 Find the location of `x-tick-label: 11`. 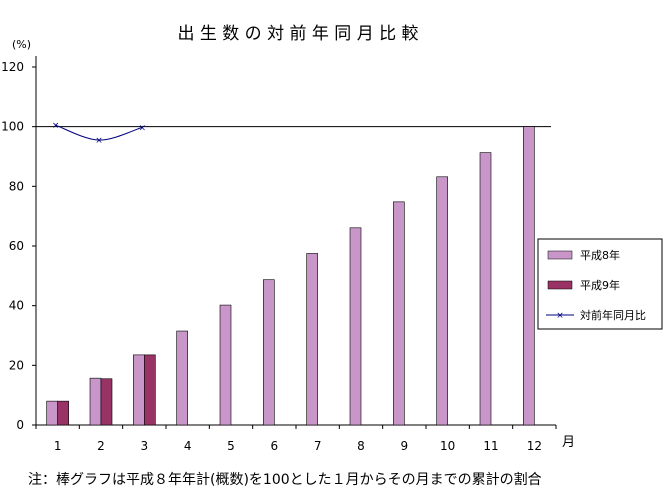

x-tick-label: 11 is located at coordinates (490, 446).